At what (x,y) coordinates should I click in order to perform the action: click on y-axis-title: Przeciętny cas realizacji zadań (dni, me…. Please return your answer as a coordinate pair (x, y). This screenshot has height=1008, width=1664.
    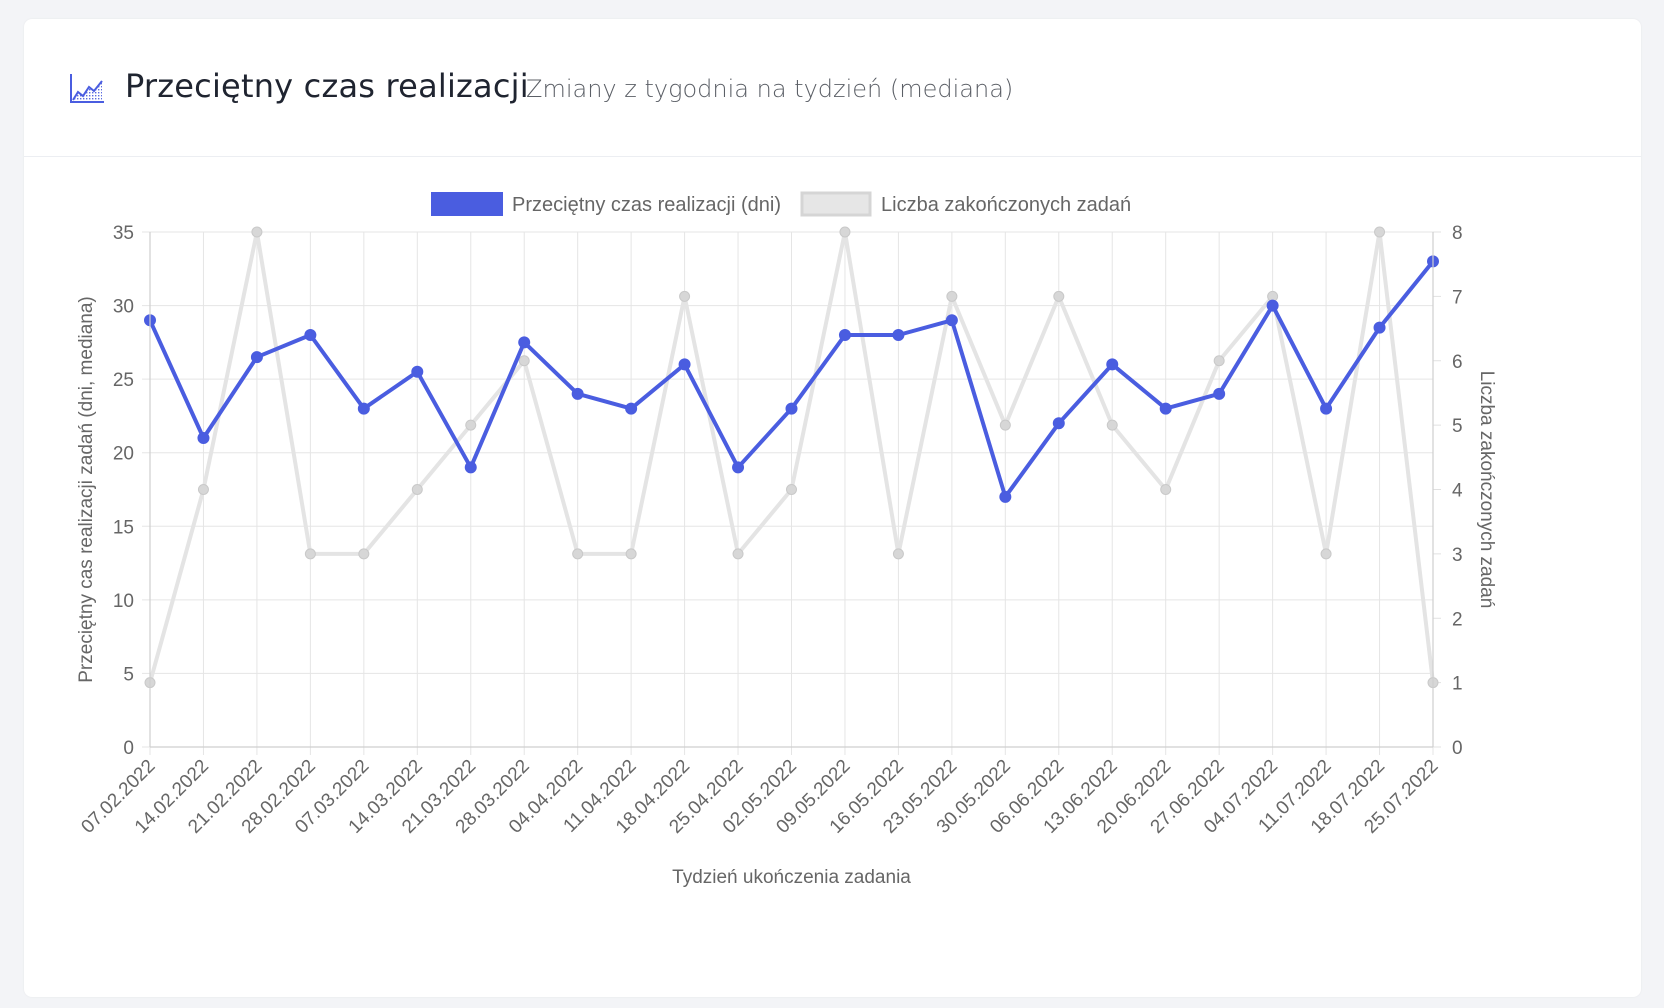
    Looking at the image, I should click on (86, 489).